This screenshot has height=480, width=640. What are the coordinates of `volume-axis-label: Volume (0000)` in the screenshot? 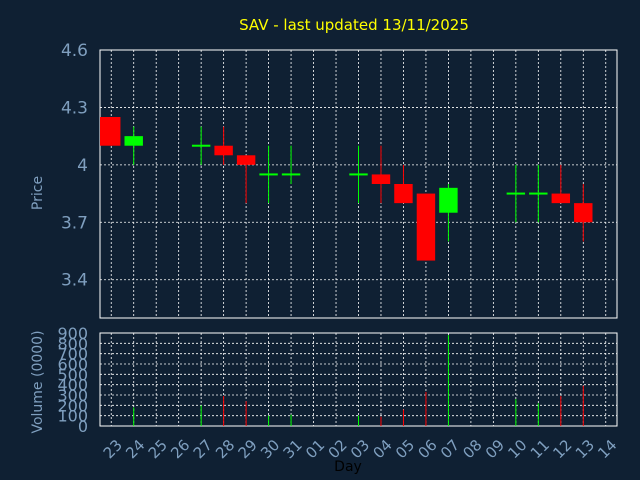 It's located at (38, 381).